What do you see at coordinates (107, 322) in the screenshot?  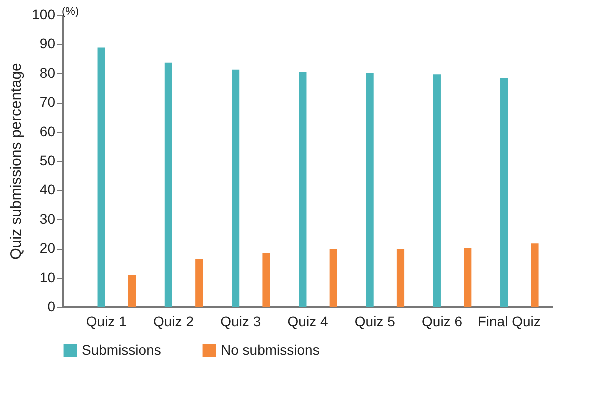 I see `x-tick-label: Quiz 1` at bounding box center [107, 322].